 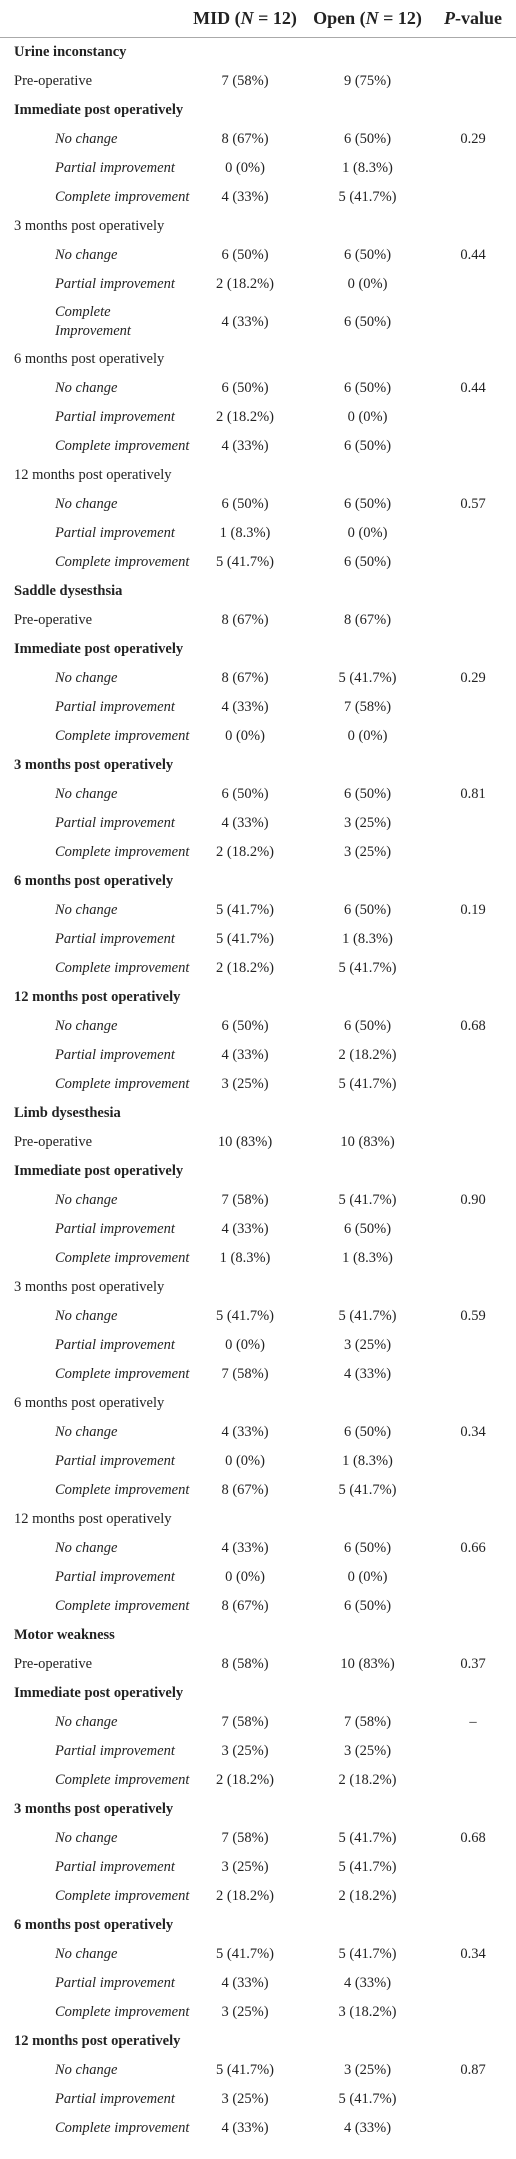 I want to click on header-text: = 12), so click(x=400, y=18).